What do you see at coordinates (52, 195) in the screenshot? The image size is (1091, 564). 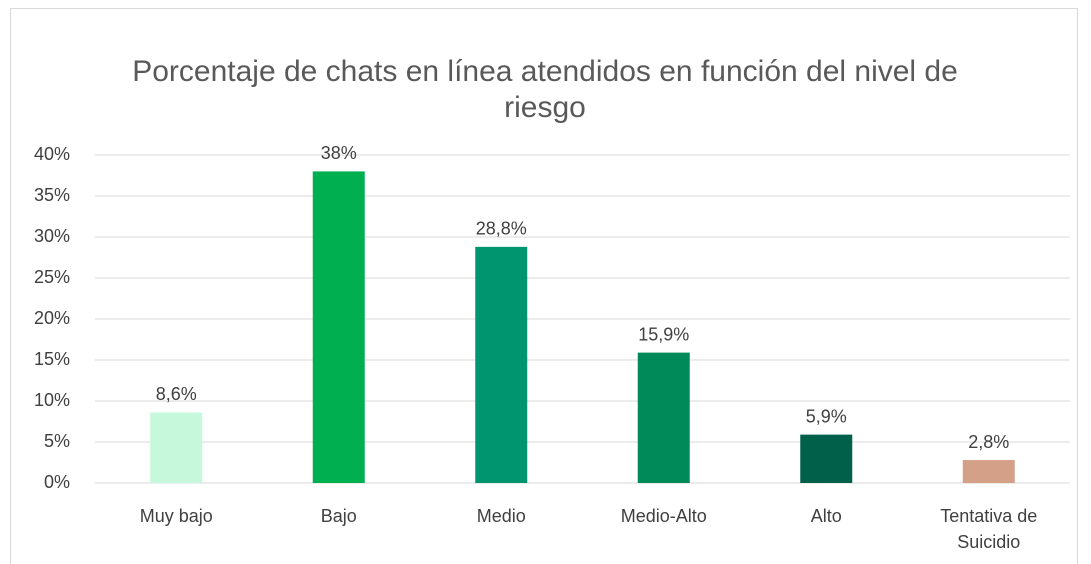 I see `y-tick-label: 35%` at bounding box center [52, 195].